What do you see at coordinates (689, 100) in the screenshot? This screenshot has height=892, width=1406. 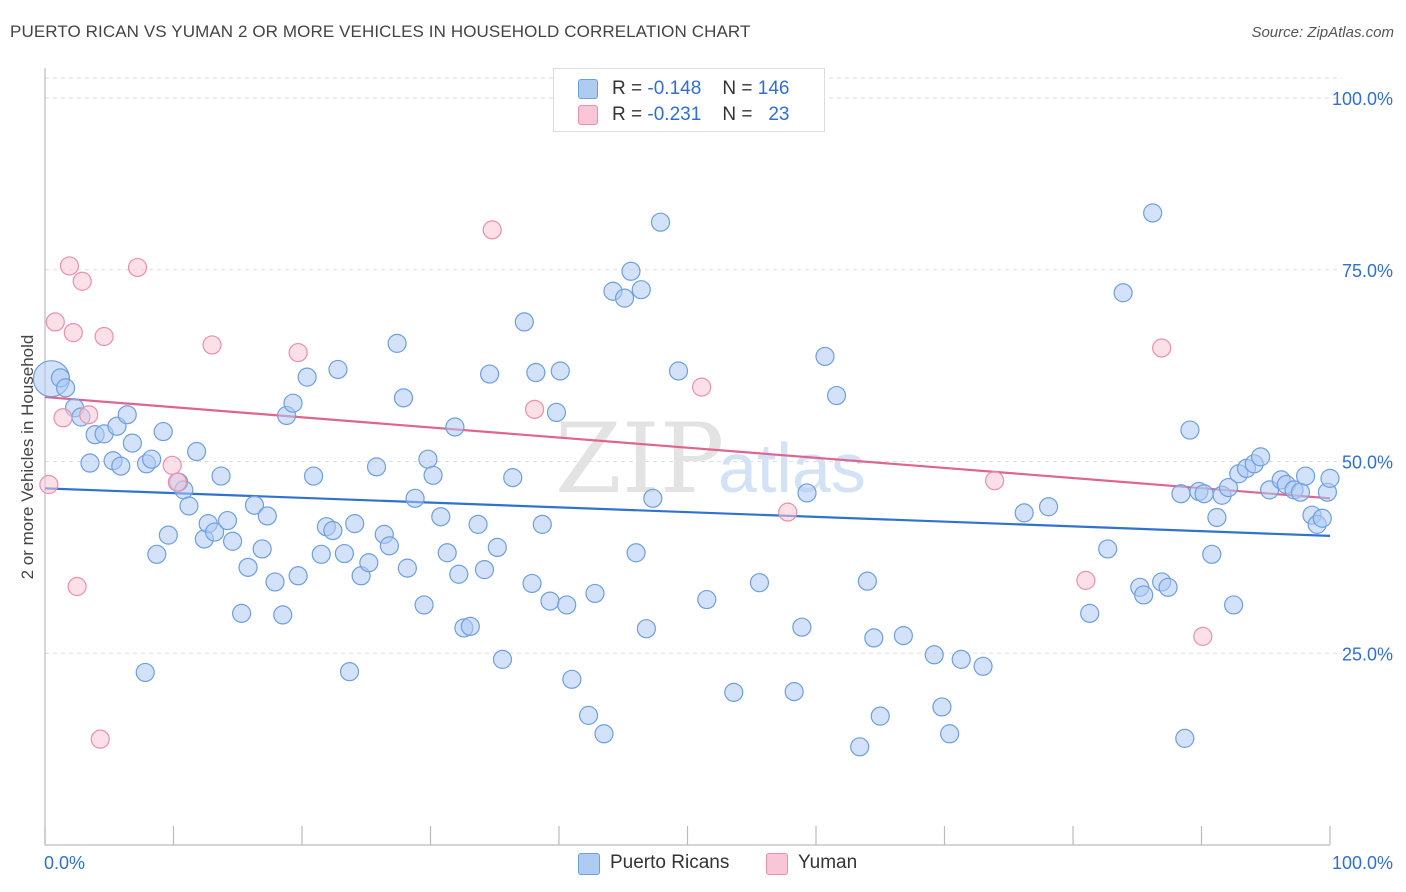 I see `correlation-legend: R = -0.148 N = 146 R = -0.231 N = 23` at bounding box center [689, 100].